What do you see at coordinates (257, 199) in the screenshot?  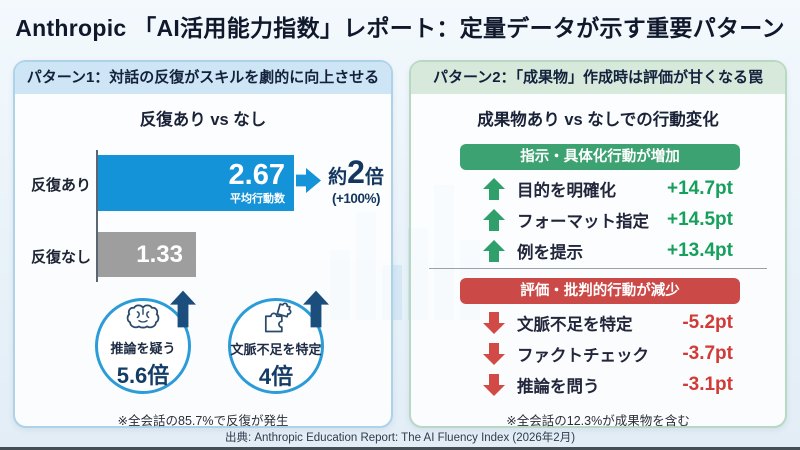 I see `bar-unit-label: 平均行動数` at bounding box center [257, 199].